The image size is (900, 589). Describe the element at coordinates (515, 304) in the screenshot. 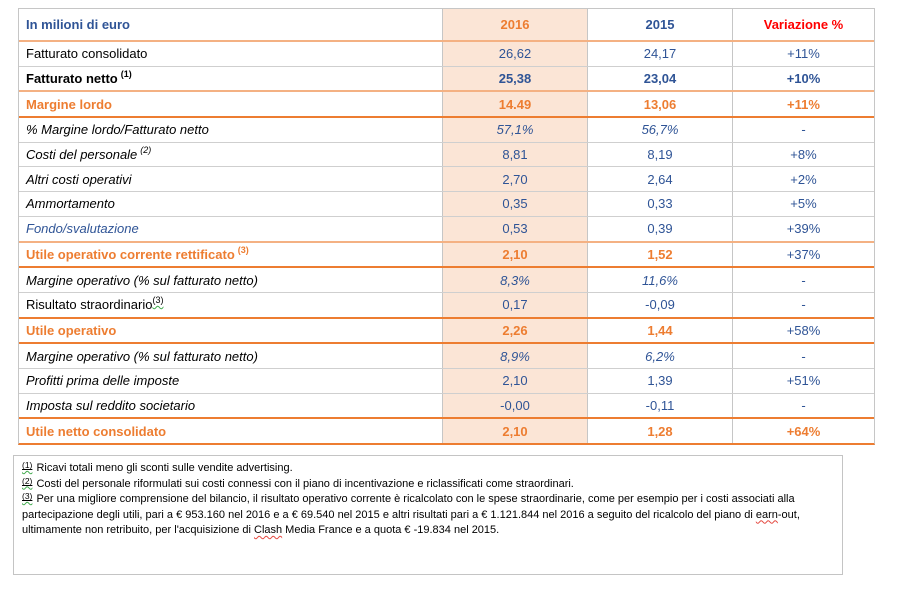

I see `value-2016: 0,17` at that location.